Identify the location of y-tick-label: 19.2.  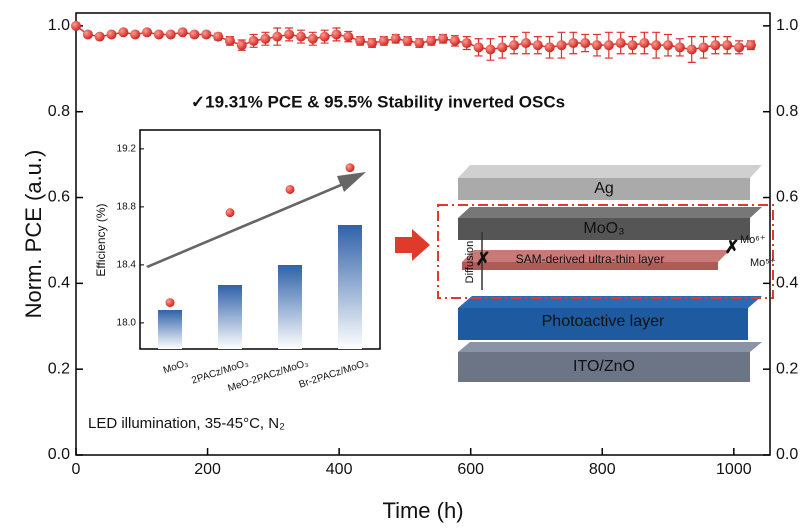
(127, 148).